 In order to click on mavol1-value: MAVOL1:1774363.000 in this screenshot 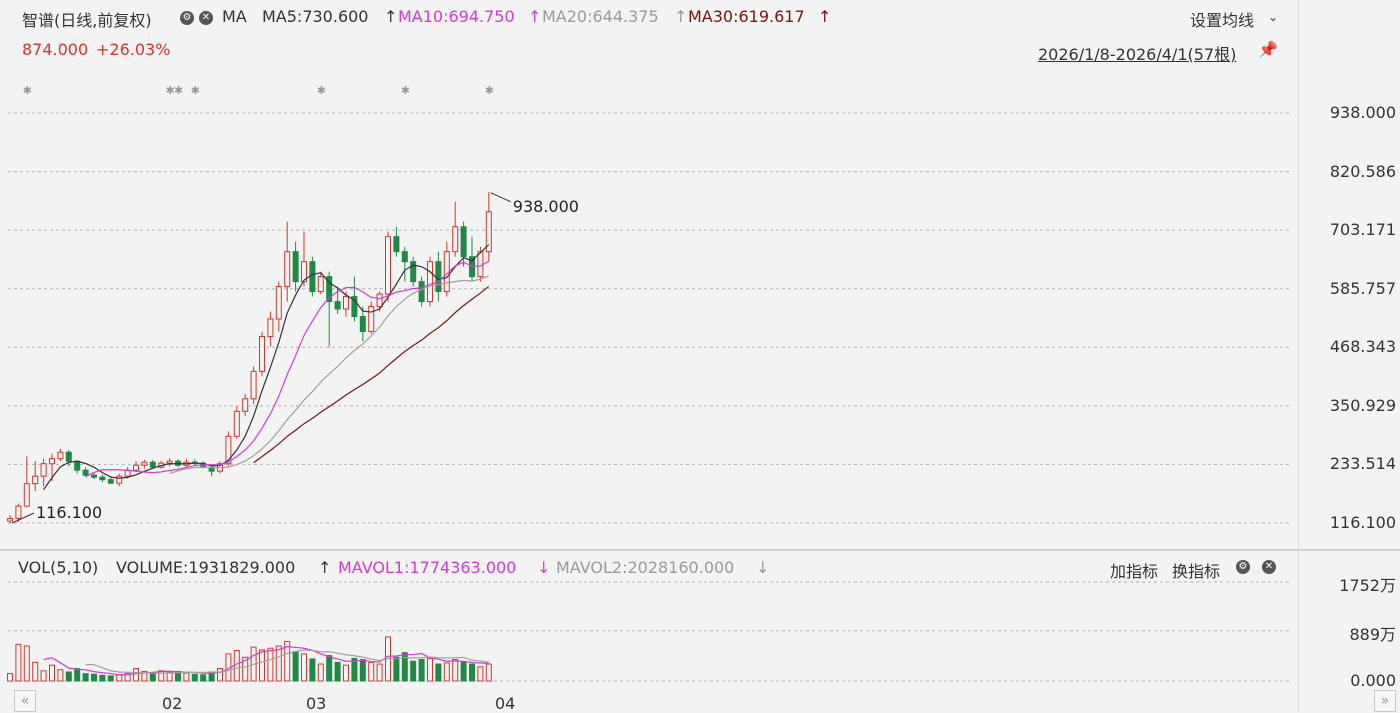, I will do `click(427, 567)`.